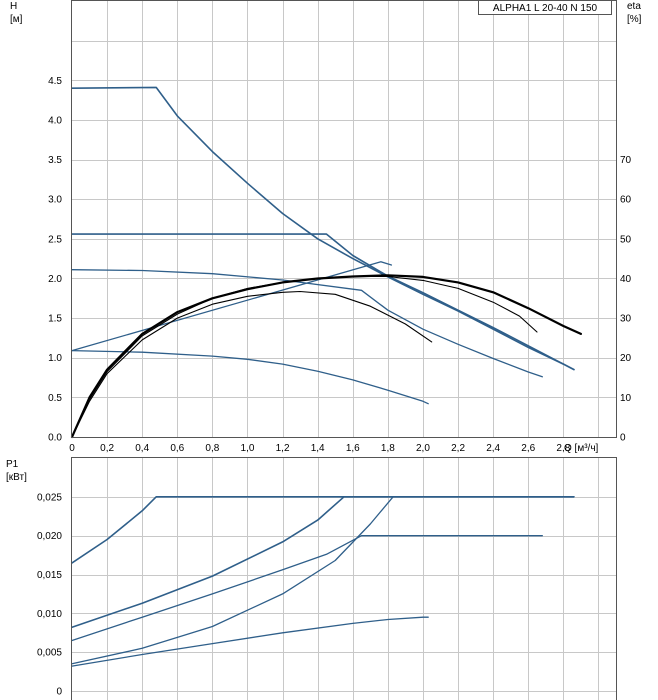 This screenshot has width=658, height=700. I want to click on x-tick-label-4: 0,8, so click(212, 448).